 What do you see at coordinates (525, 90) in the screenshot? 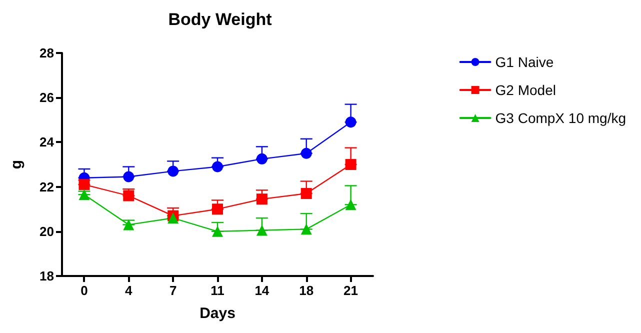
I see `legend-label: G2 Model` at bounding box center [525, 90].